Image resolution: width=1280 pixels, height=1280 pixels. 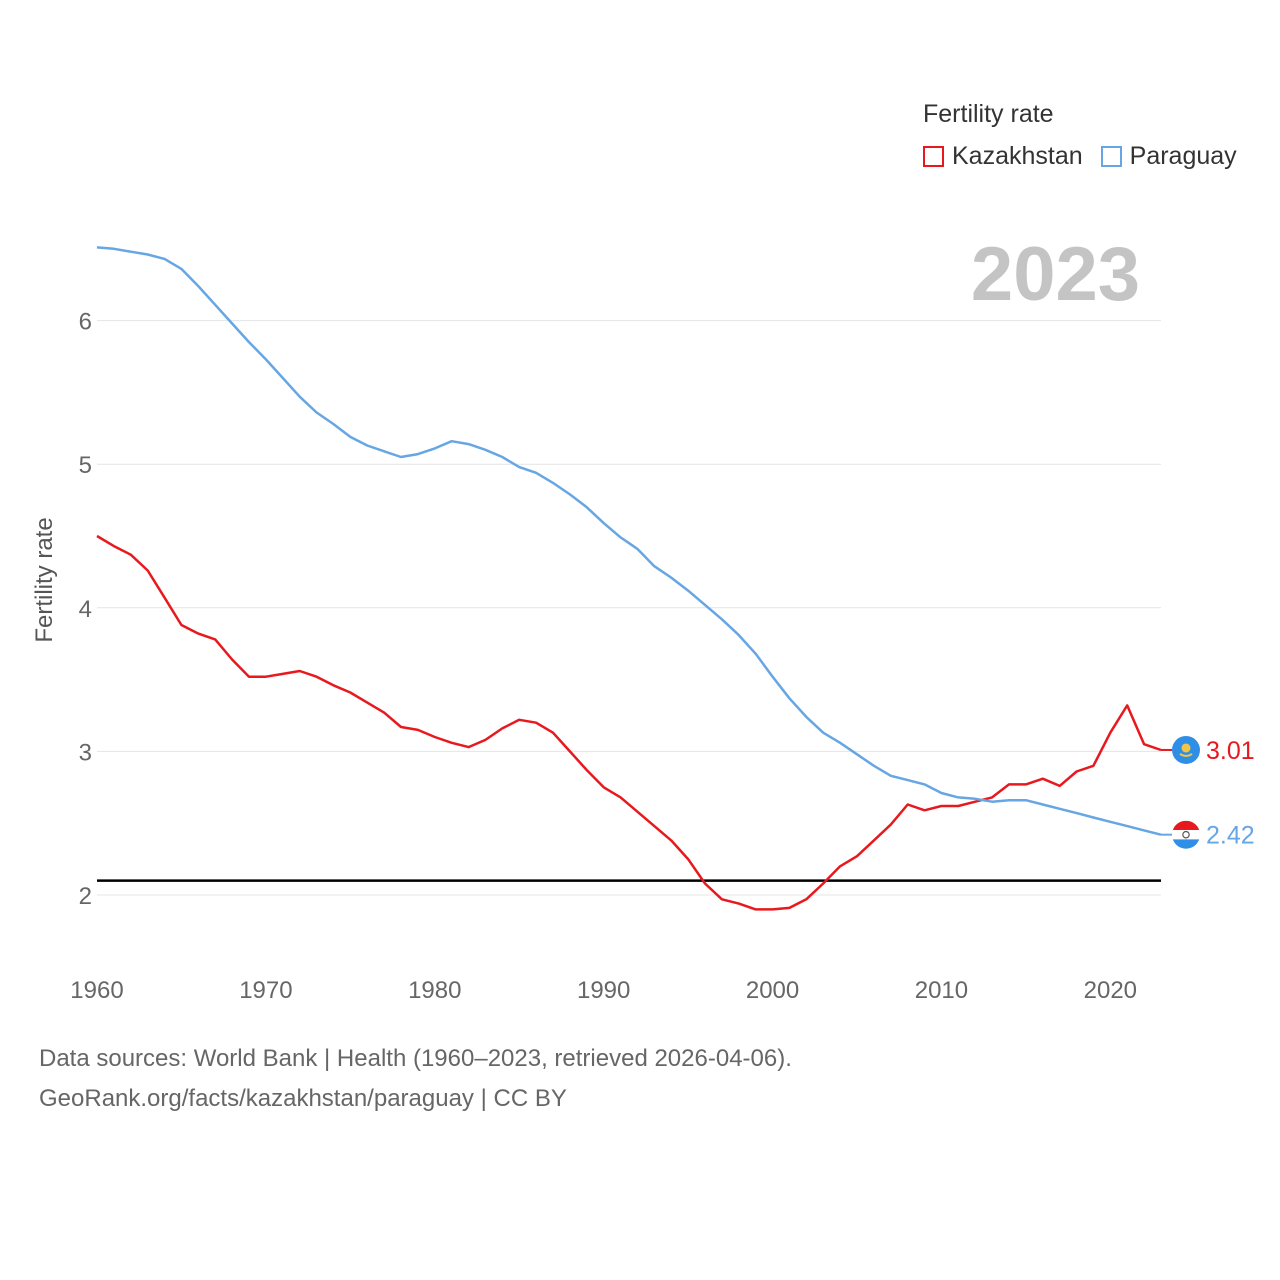 I want to click on paraguay-flag-icon, so click(x=1186, y=834).